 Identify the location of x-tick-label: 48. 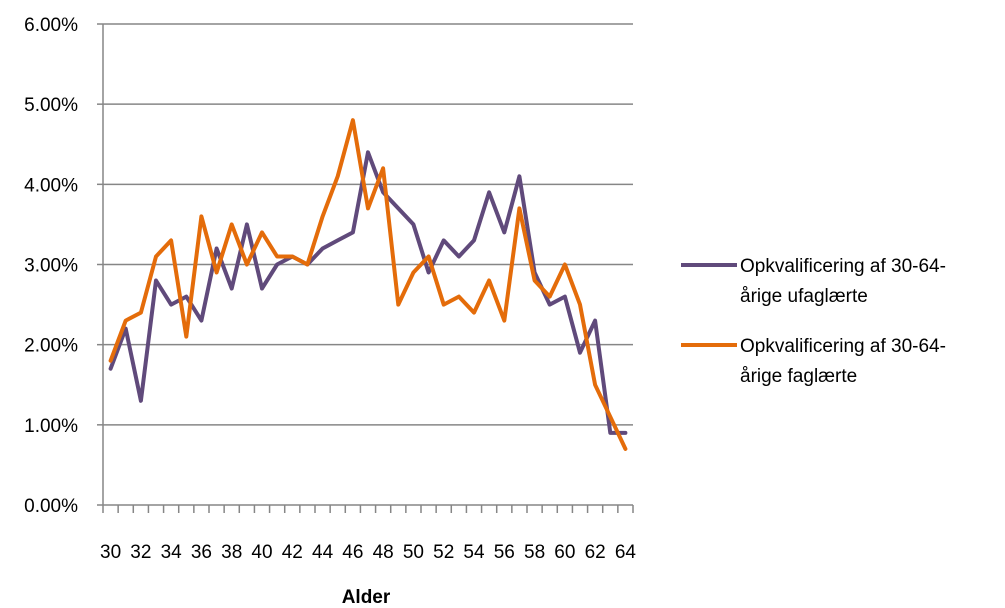
(383, 552).